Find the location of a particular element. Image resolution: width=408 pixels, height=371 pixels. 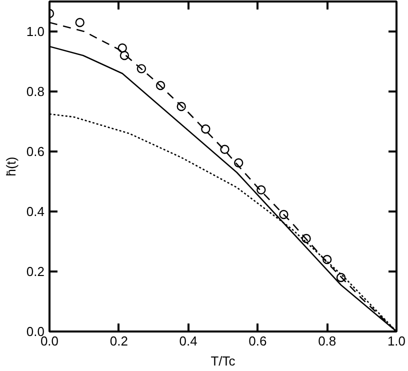

y-tick-label: 0.8 is located at coordinates (35, 91).